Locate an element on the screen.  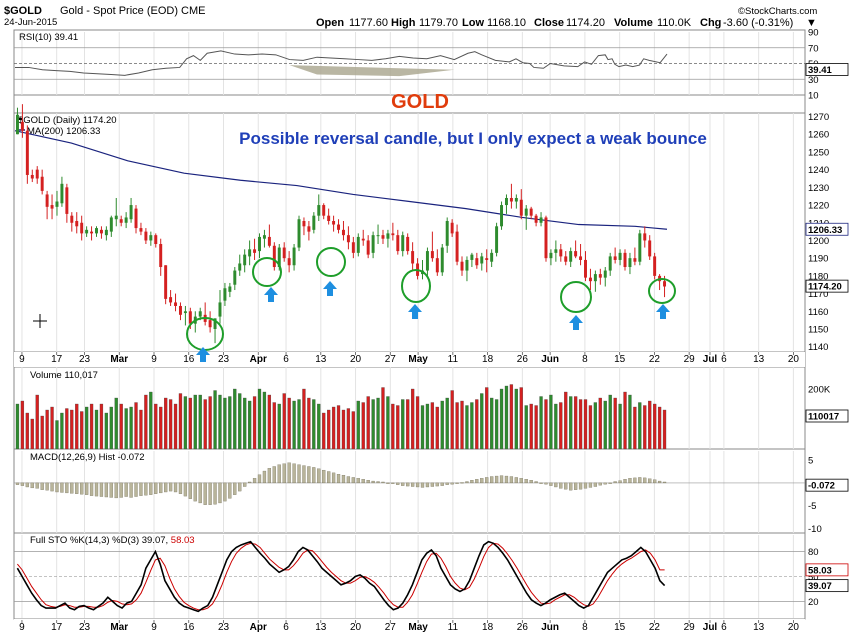
chart-title: GOLD is located at coordinates (420, 102).